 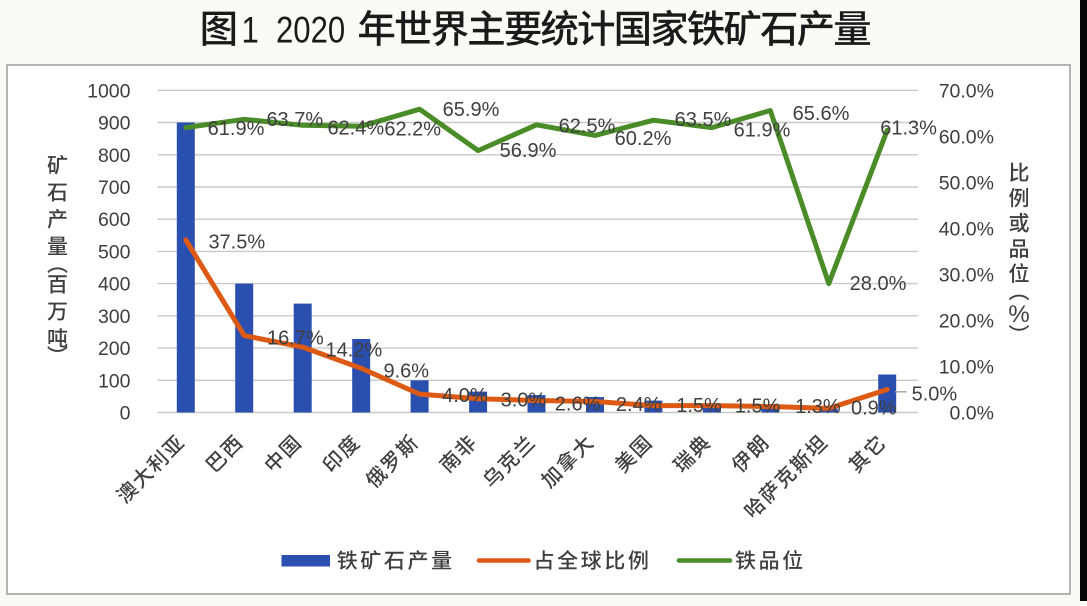 What do you see at coordinates (294, 120) in the screenshot?
I see `svg-text: 63.7%` at bounding box center [294, 120].